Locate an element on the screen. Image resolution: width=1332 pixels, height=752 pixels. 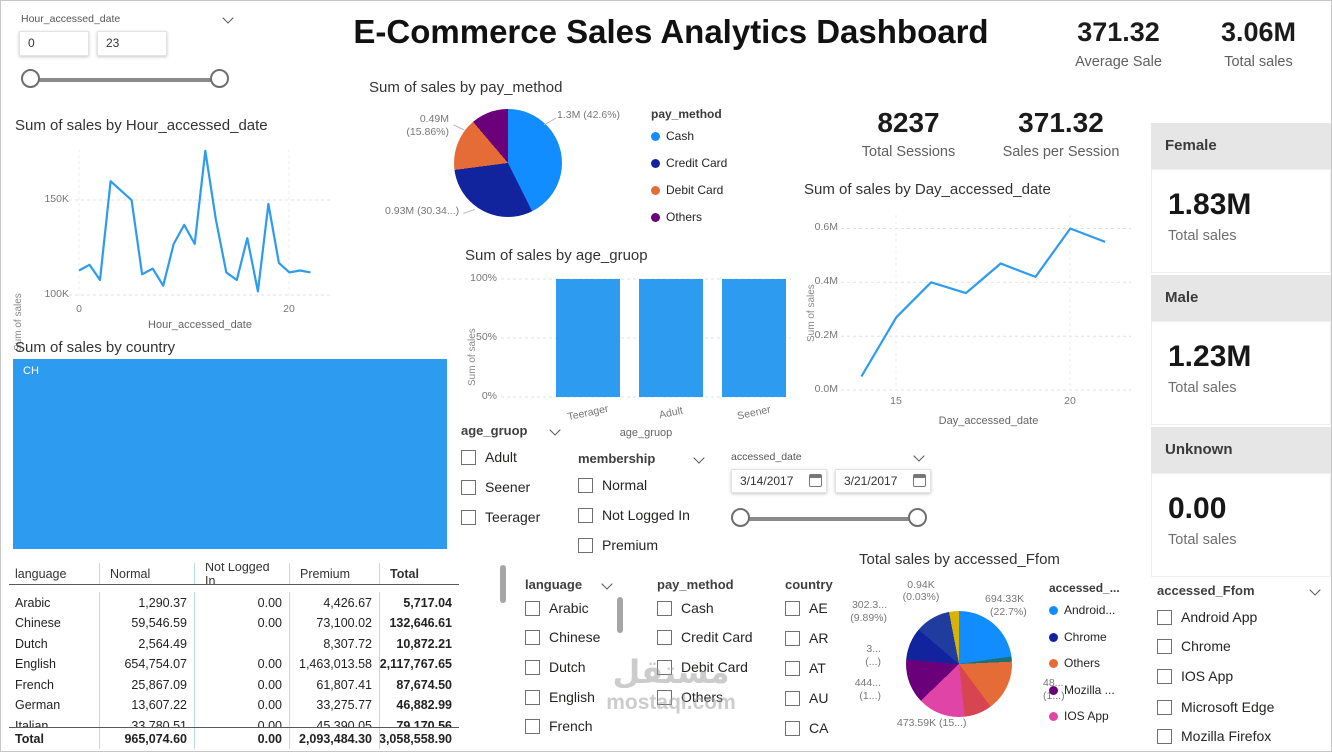
slicer-option: Arabic is located at coordinates (557, 608).